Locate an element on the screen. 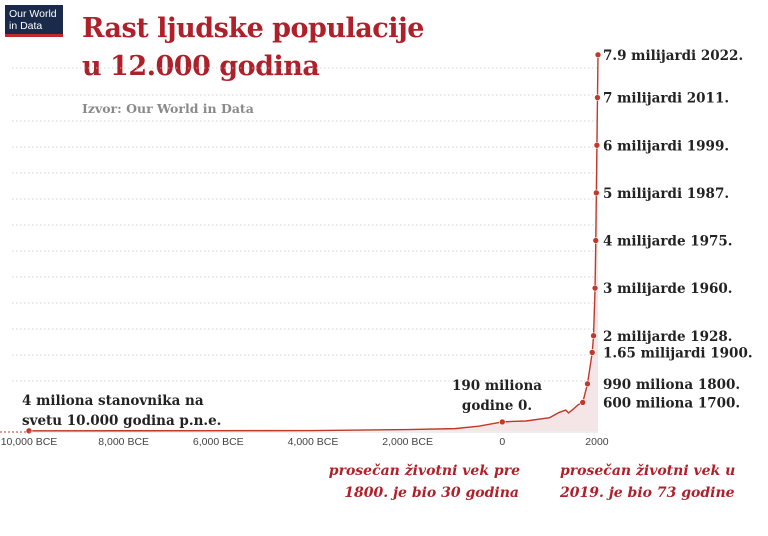 The width and height of the screenshot is (768, 536). data-label: 1.65 milijardi 1900. is located at coordinates (678, 353).